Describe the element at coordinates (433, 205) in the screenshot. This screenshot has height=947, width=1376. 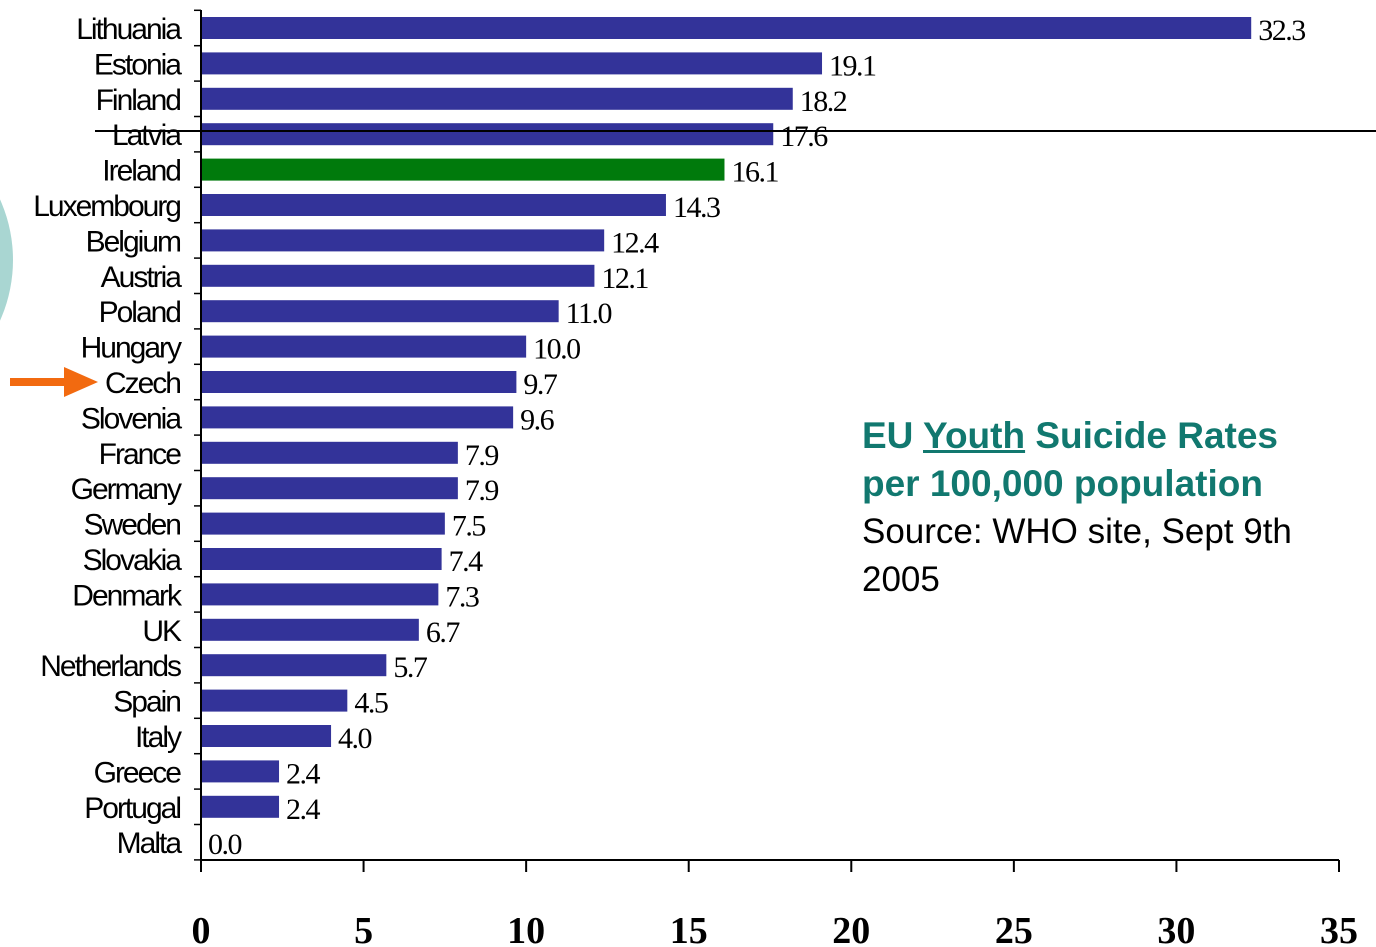
I see `bar-luxembourg` at that location.